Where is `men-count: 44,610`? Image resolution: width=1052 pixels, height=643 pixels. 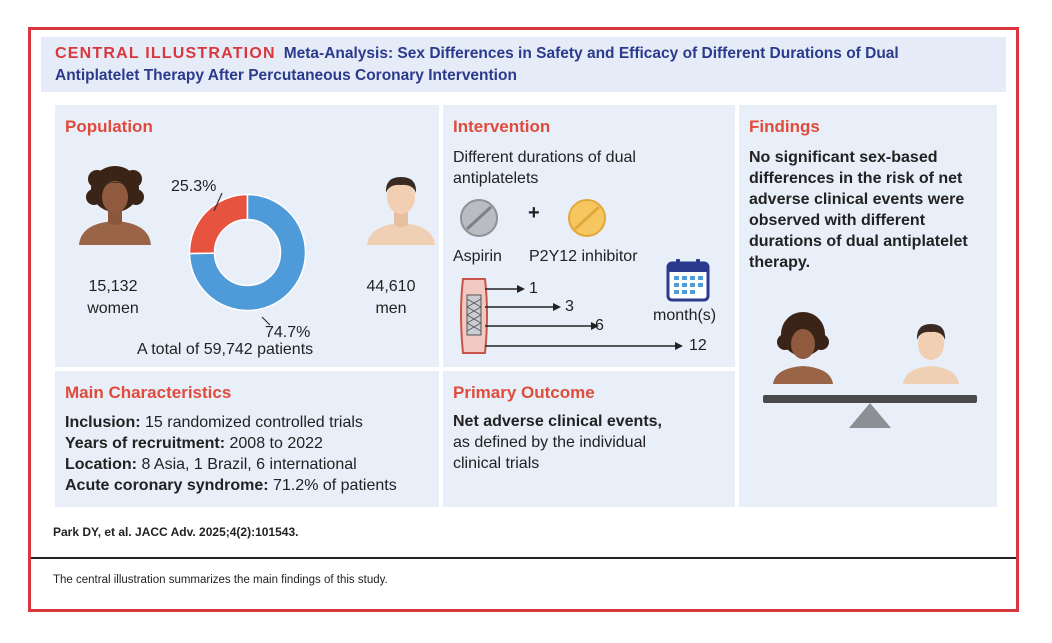
men-count: 44,610 is located at coordinates (391, 286).